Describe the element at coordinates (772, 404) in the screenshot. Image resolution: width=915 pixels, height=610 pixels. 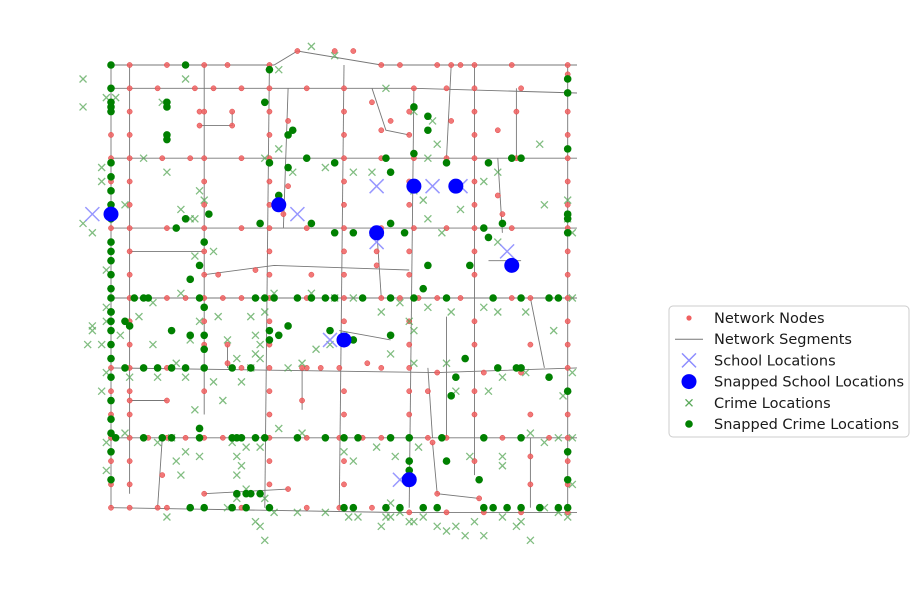
I see `legend-label: Crime Locations` at that location.